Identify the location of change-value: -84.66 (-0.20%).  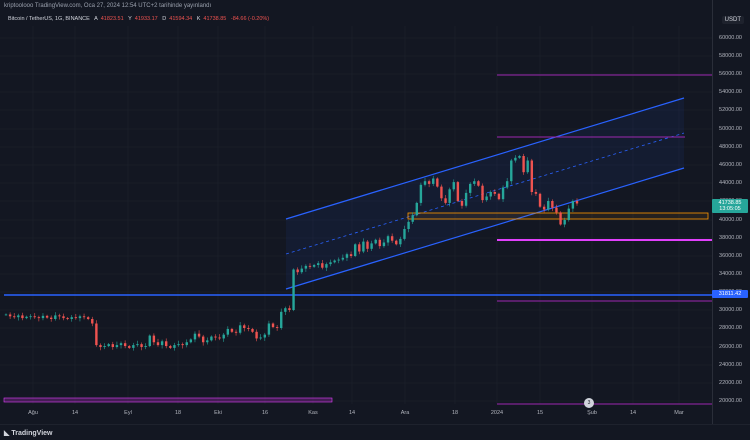
(250, 19).